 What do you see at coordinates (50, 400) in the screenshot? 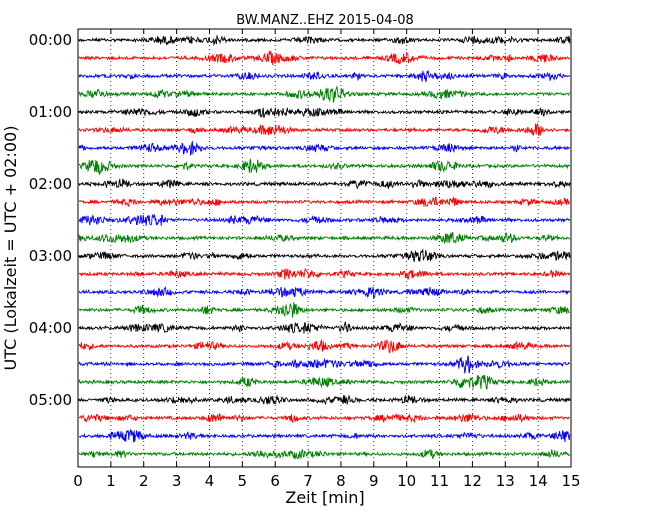
I see `y-tick-label: 05:00` at bounding box center [50, 400].